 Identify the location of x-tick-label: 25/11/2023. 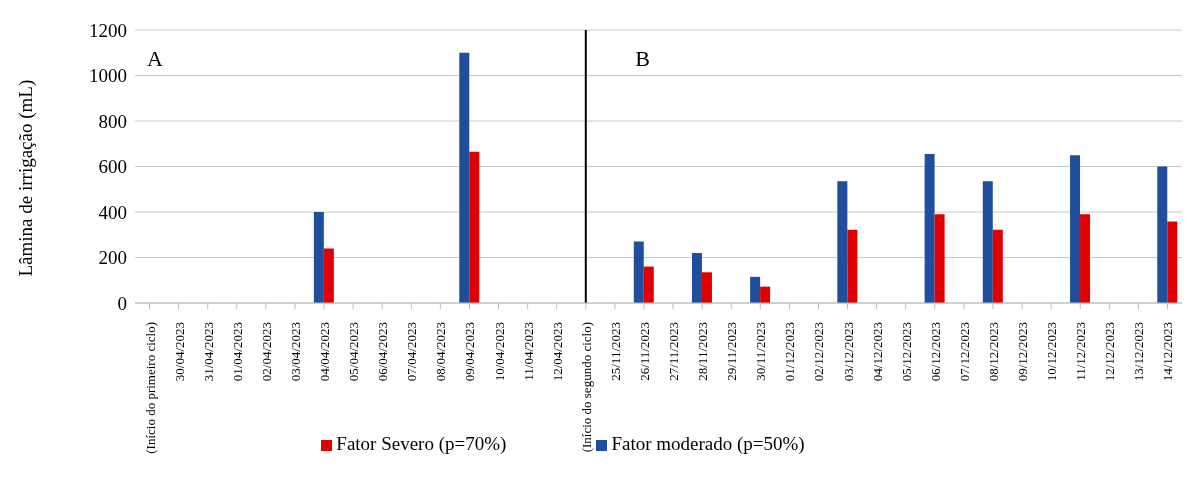
(615, 351).